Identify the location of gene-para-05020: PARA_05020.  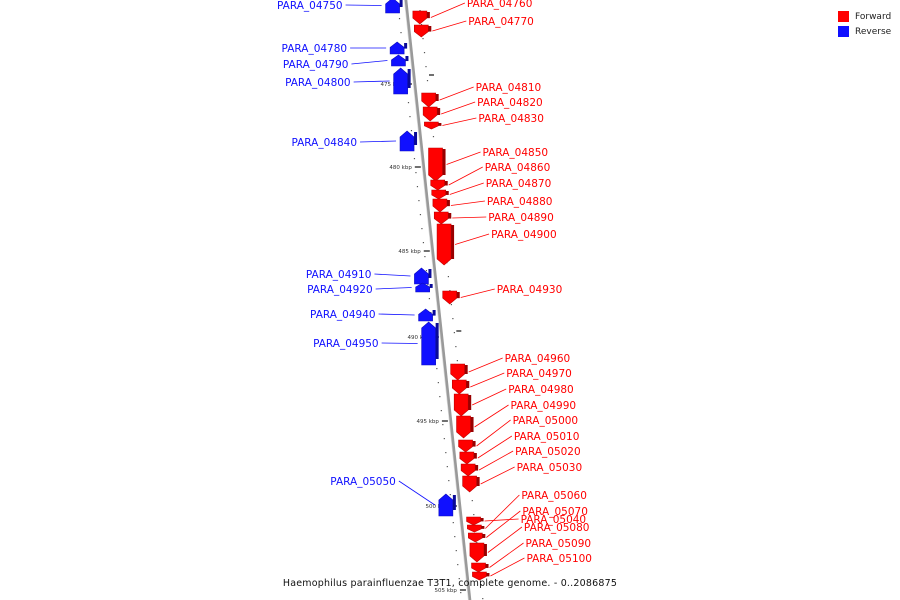
(520, 461).